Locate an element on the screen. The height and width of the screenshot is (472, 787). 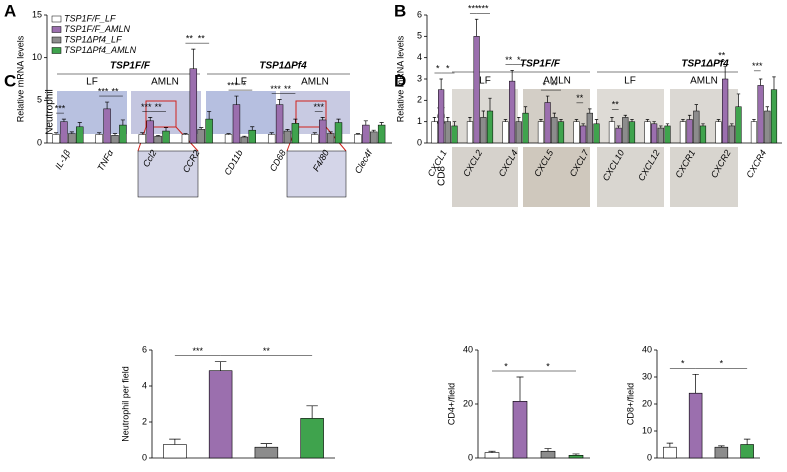
y-tick-label: 10 is located at coordinates (37, 57).